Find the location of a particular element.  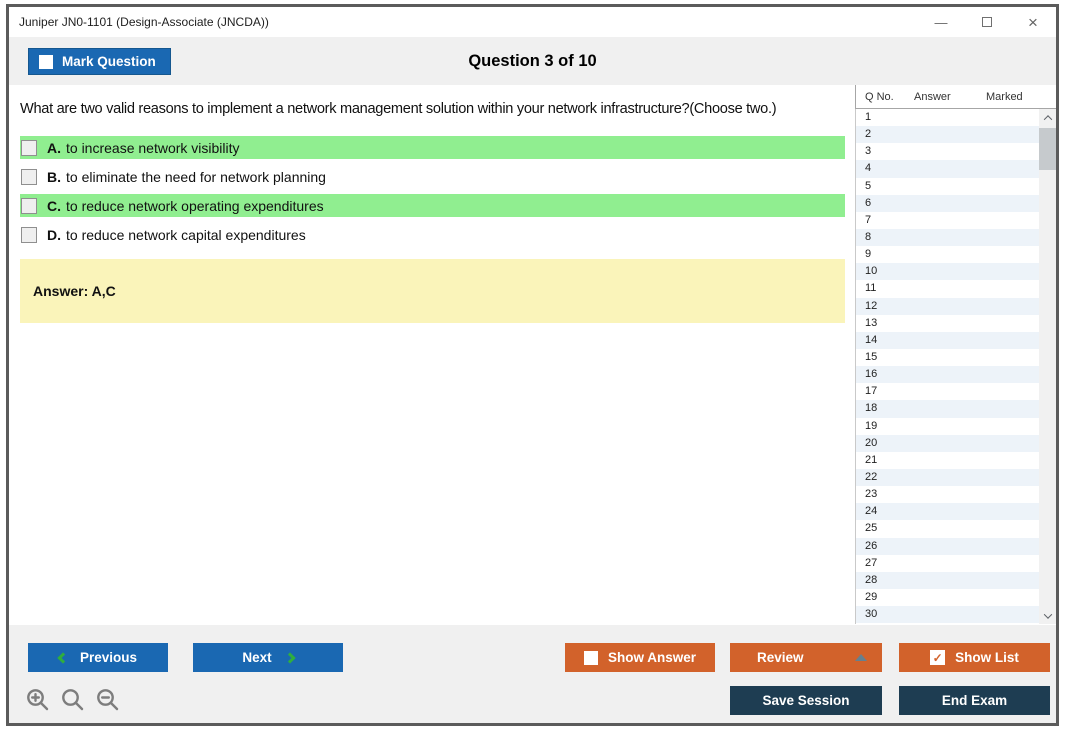

close-icon: × is located at coordinates (1033, 22).